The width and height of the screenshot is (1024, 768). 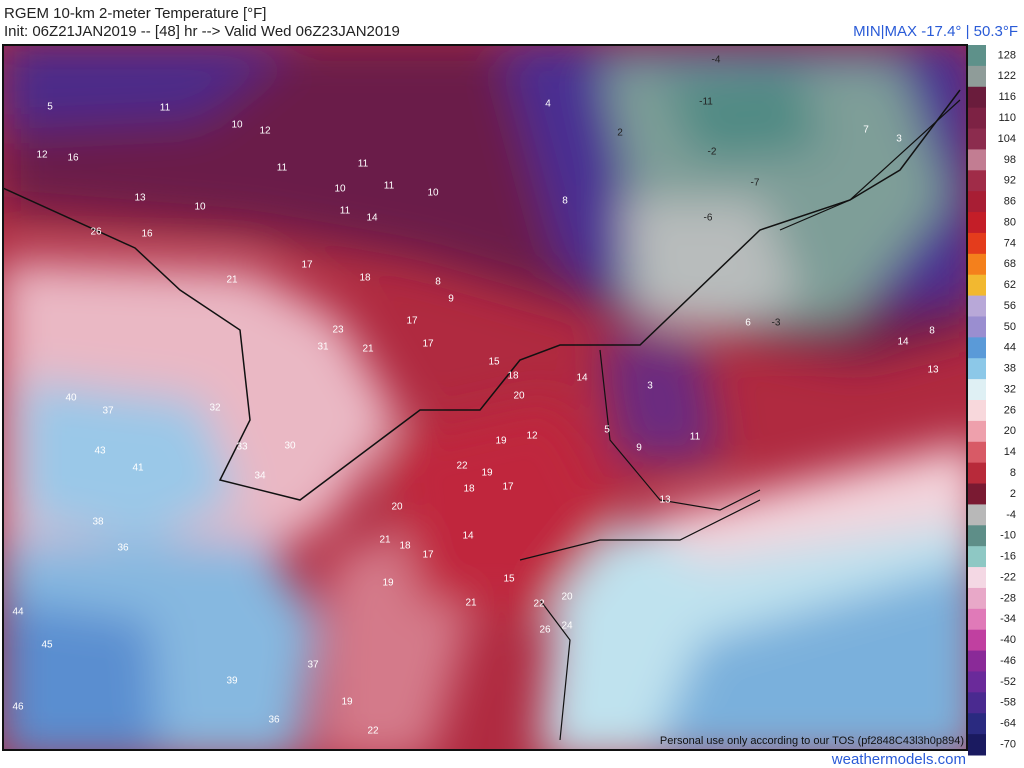 I want to click on station-value: 16, so click(x=147, y=234).